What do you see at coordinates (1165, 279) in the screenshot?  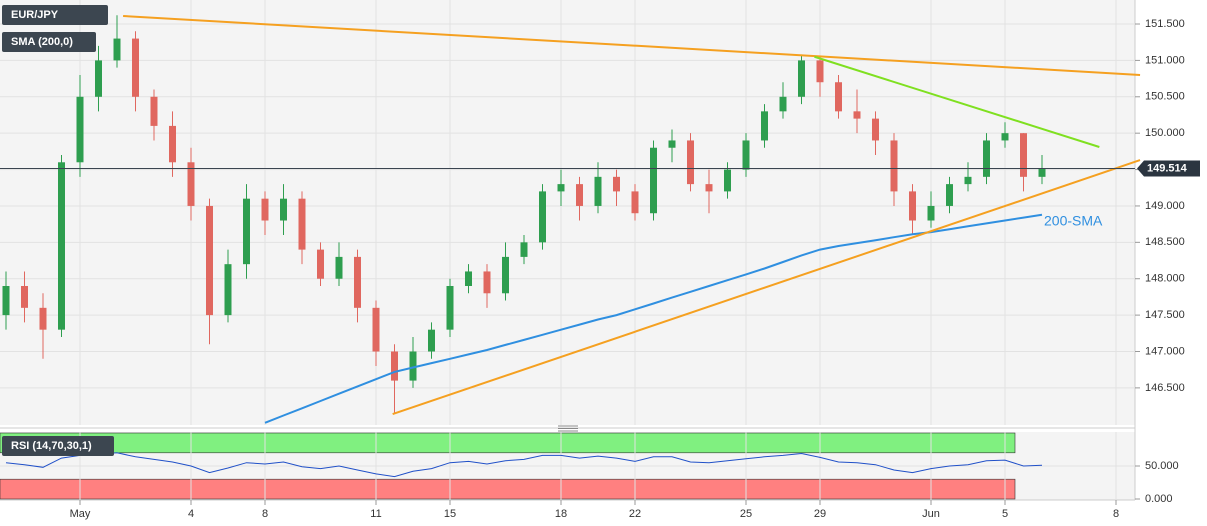 I see `y-tick-label: 148.000` at bounding box center [1165, 279].